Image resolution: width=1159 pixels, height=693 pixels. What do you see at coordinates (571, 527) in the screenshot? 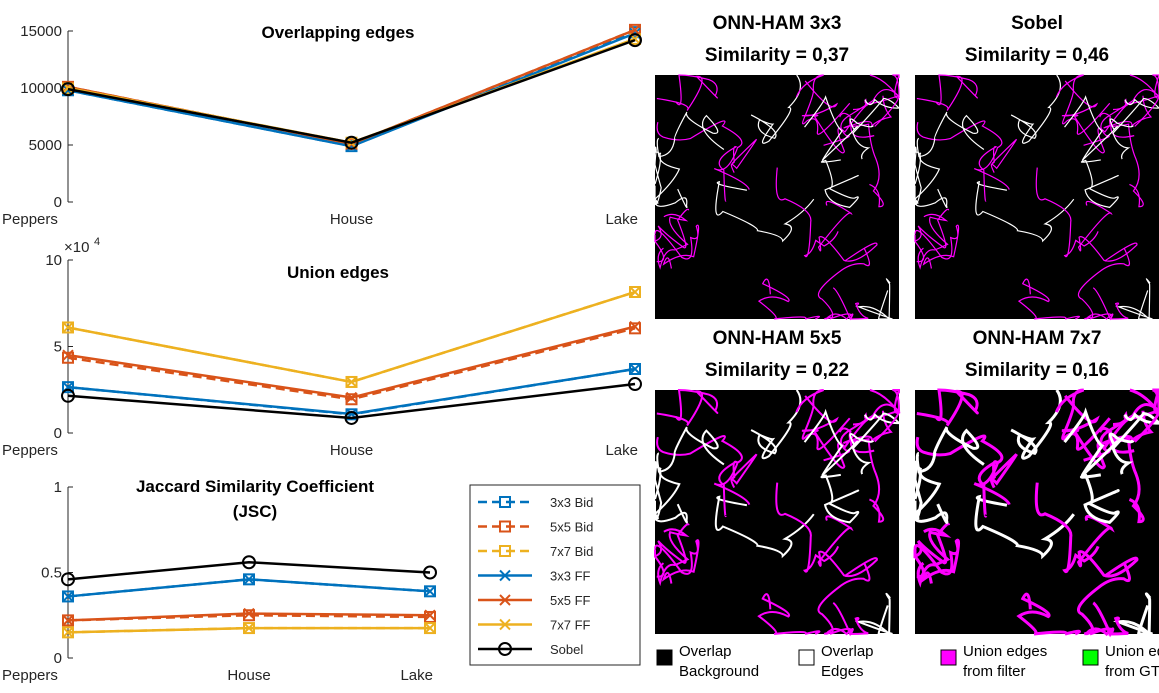
I see `legend-label: 5x5 Bid` at bounding box center [571, 527].